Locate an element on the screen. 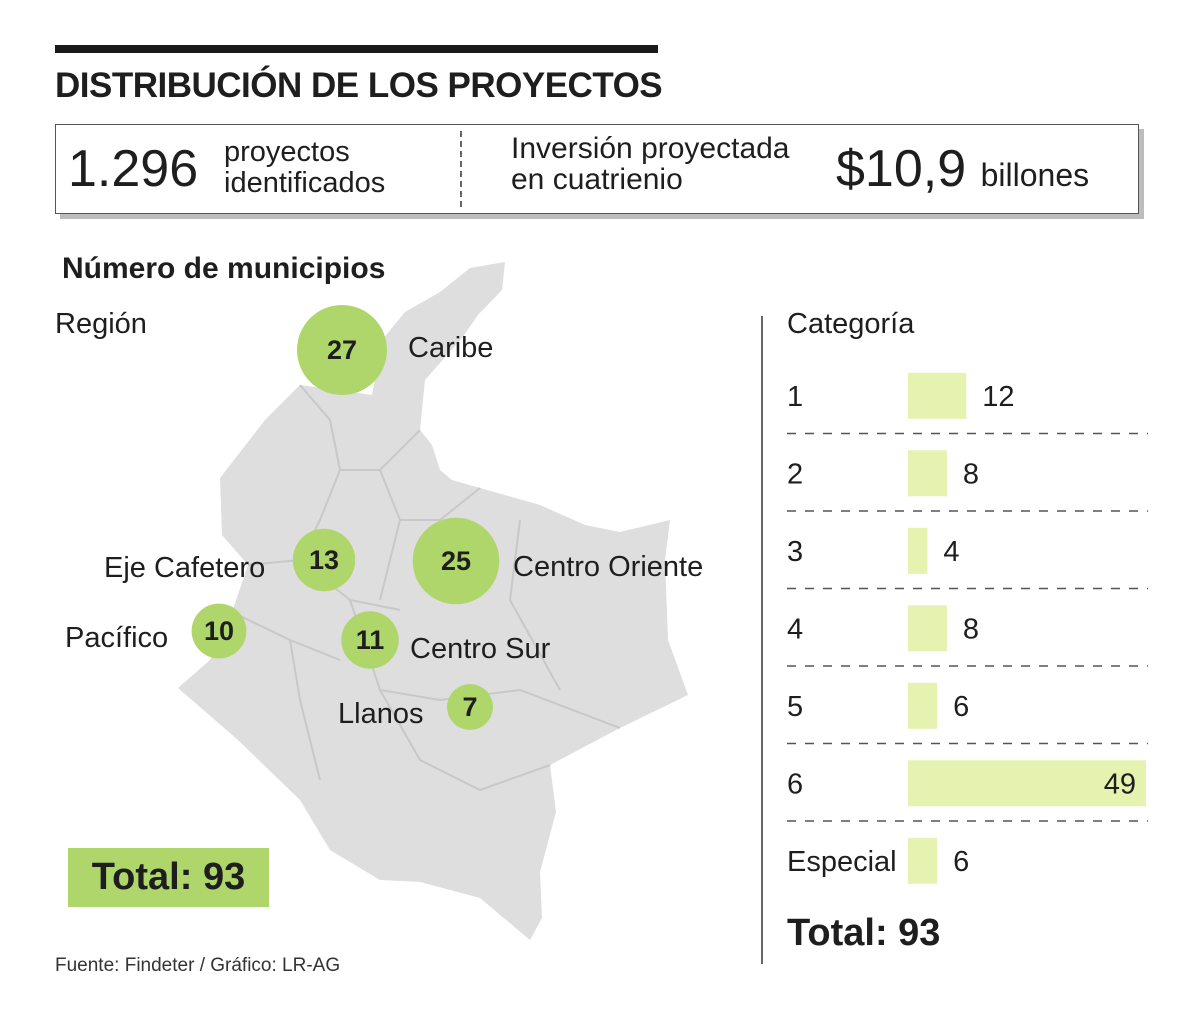 This screenshot has width=1200, height=1023. bubble-value-centro-sur: 11 is located at coordinates (370, 640).